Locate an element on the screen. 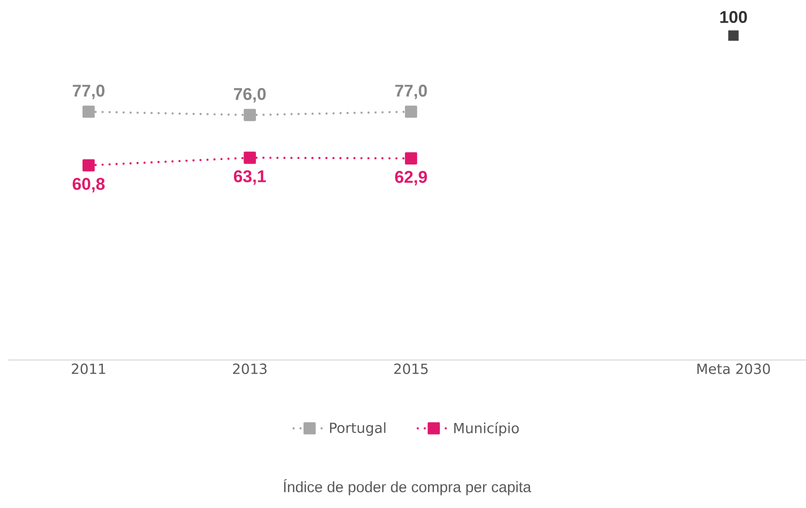 This screenshot has width=806, height=508. data-label: 62,9 is located at coordinates (411, 178).